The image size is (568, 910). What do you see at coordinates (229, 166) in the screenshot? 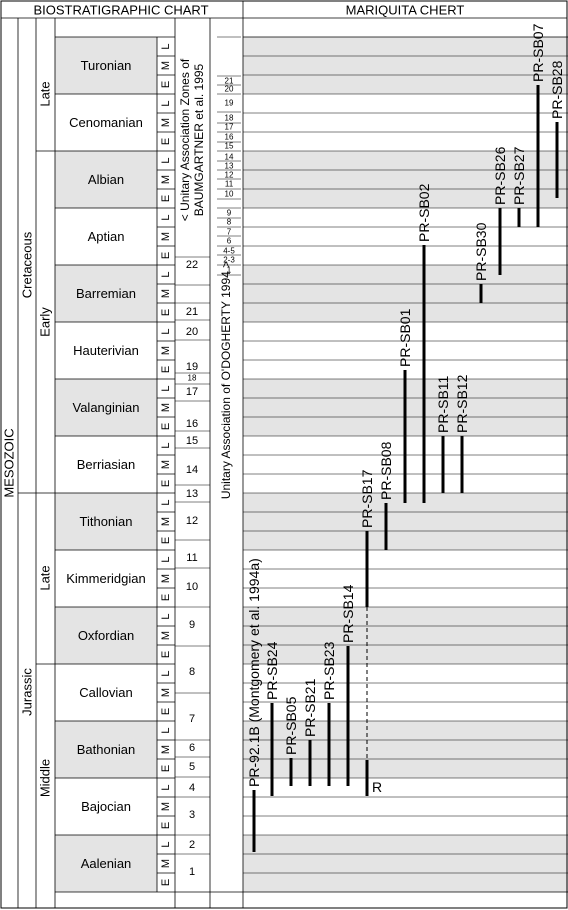
I see `odogherty-zone: 13` at bounding box center [229, 166].